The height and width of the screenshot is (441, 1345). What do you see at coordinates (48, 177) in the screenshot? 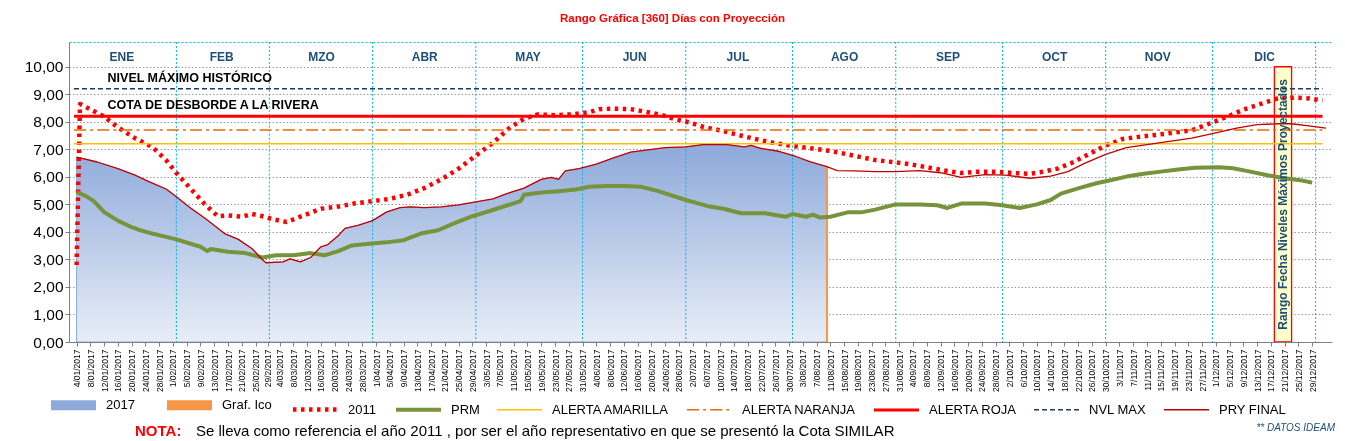
I see `y-tick-label: 6,00` at bounding box center [48, 177].